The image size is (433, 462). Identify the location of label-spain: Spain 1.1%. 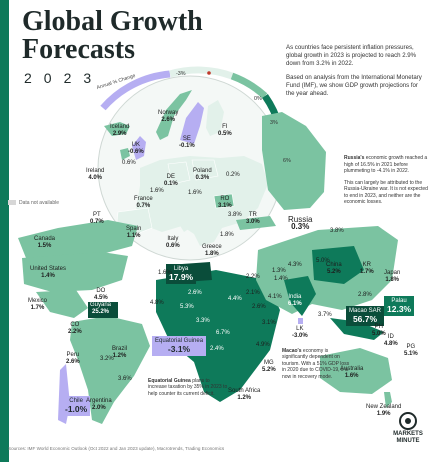
(133, 233).